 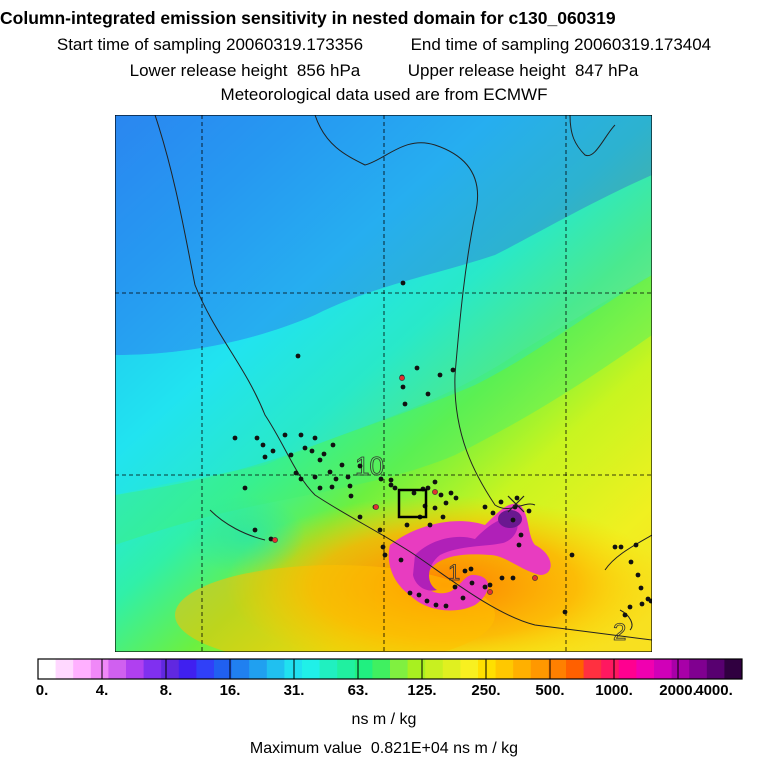 I want to click on colorbar-tick-label: 63., so click(x=358, y=690).